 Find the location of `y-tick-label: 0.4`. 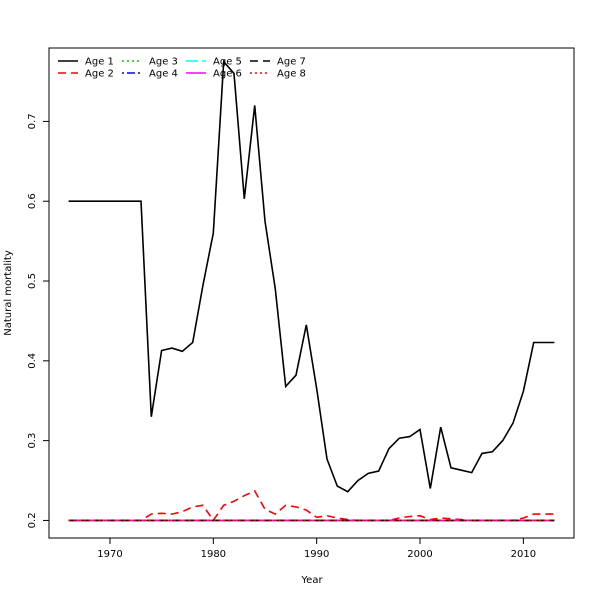

y-tick-label: 0.4 is located at coordinates (32, 361).